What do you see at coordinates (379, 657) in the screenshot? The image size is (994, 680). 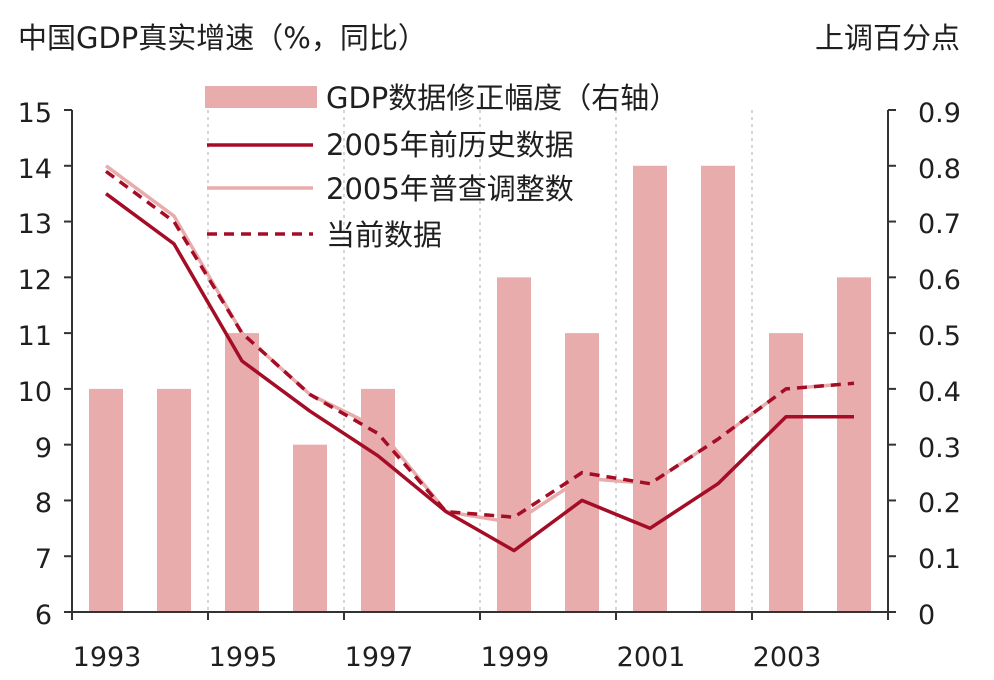 I see `x-tick-label: 1997` at bounding box center [379, 657].